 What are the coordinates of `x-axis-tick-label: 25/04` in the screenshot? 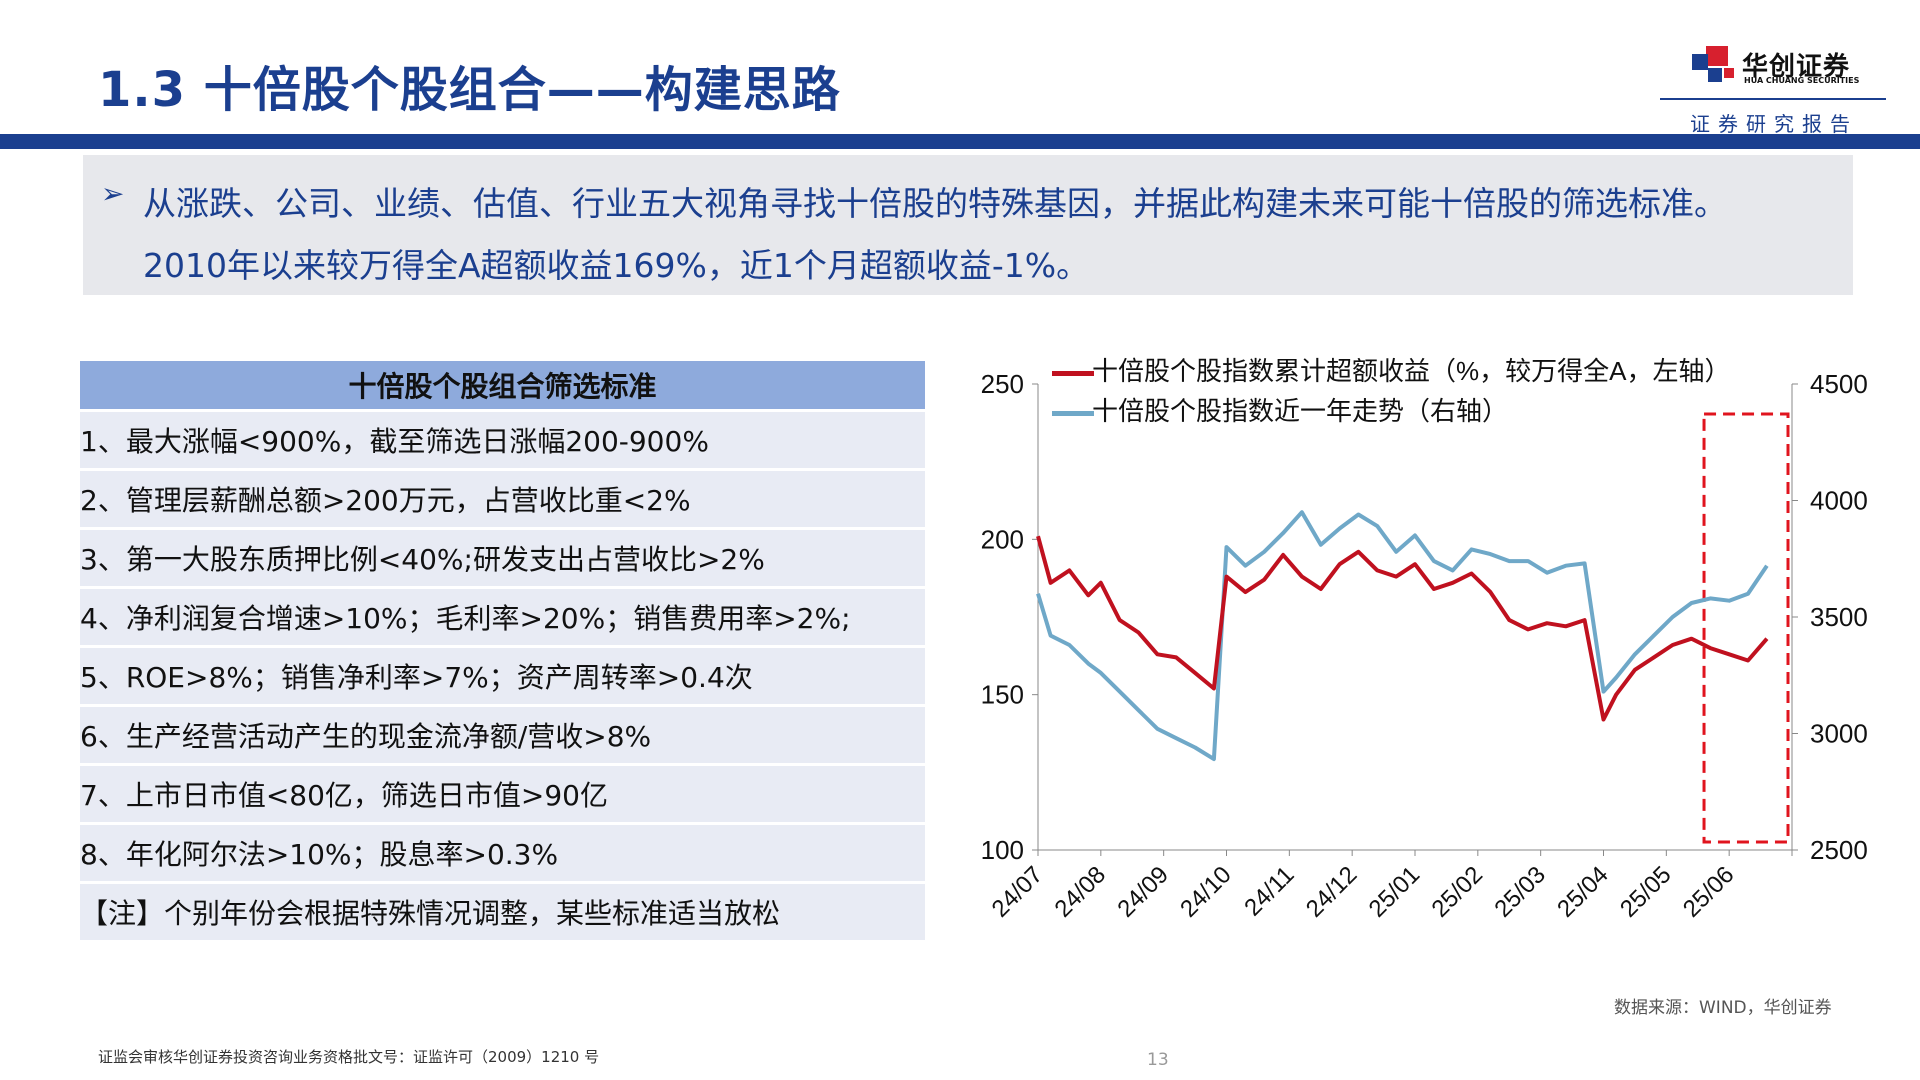 It's located at (1583, 892).